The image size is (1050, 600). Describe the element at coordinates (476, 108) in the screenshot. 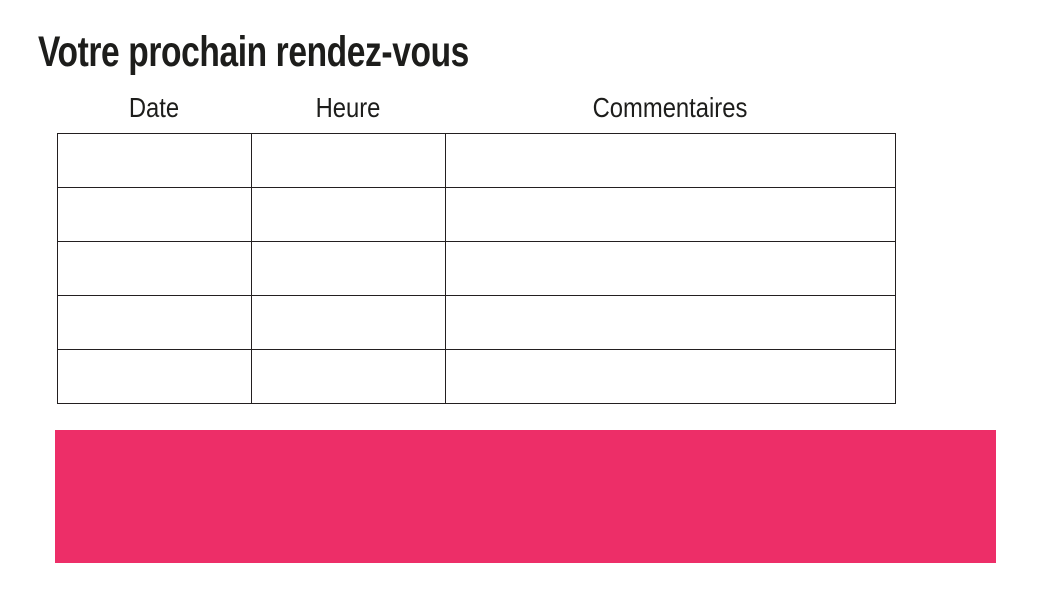

I see `table-header-row: Date Heure Commentaires` at that location.